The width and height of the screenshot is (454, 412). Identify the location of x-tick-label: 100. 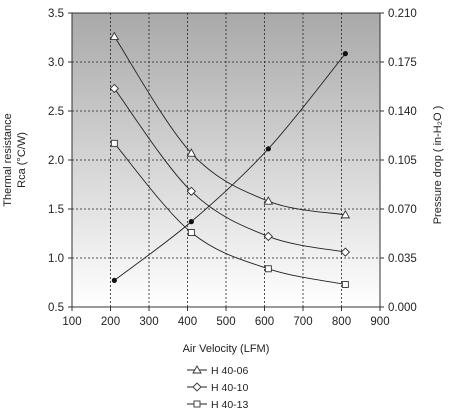
(71, 322).